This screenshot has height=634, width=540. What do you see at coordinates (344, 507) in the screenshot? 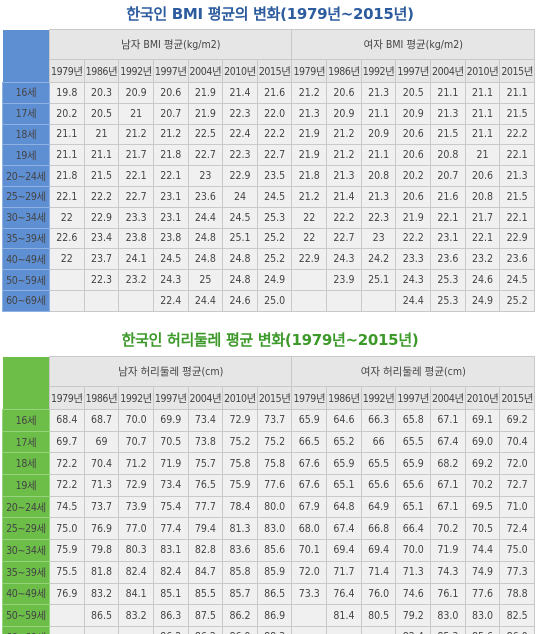
I see `female-value-cell: 64.8` at bounding box center [344, 507].